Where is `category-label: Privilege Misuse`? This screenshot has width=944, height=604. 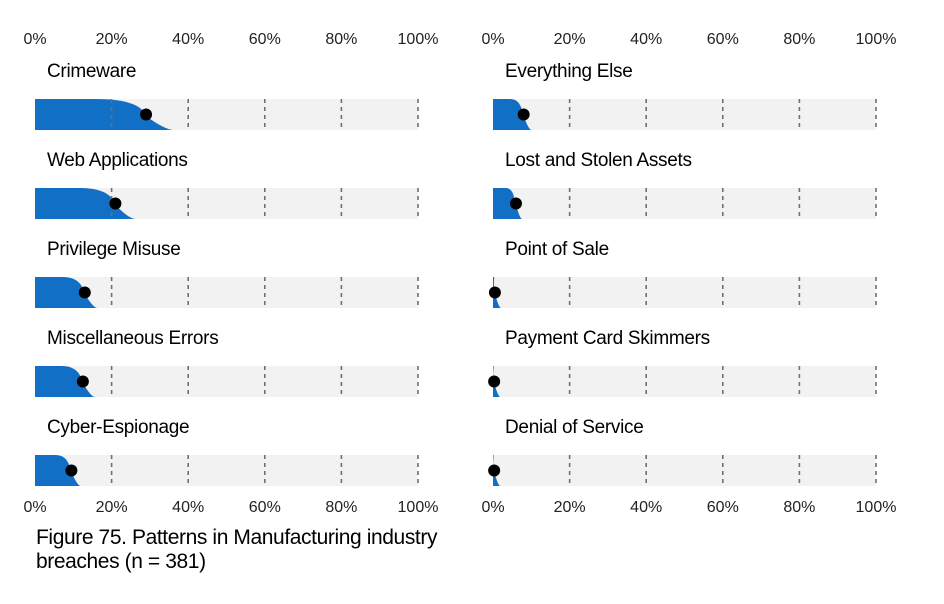
category-label: Privilege Misuse is located at coordinates (114, 249).